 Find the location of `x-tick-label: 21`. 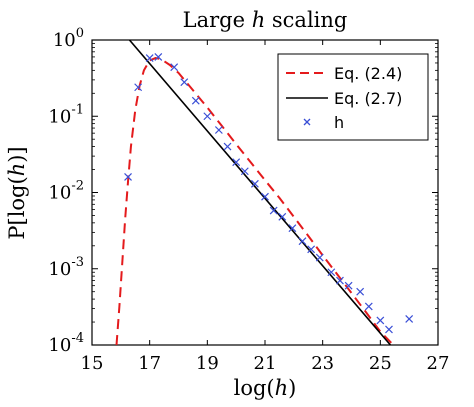

x-tick-label: 21 is located at coordinates (265, 363).